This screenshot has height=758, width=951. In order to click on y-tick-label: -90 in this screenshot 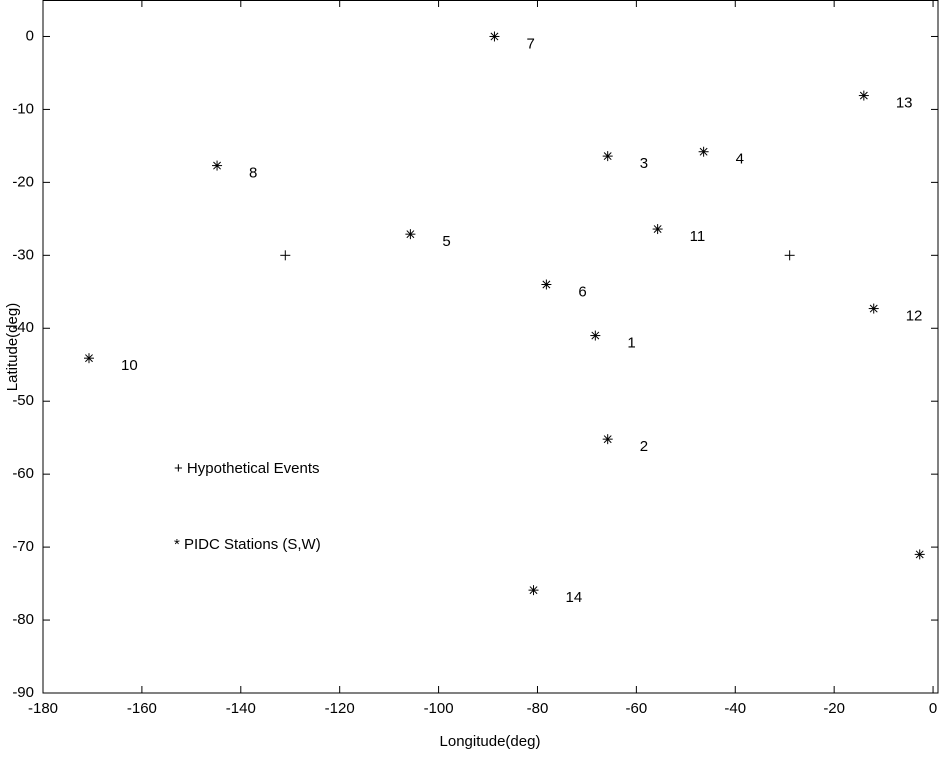, I will do `click(23, 692)`.